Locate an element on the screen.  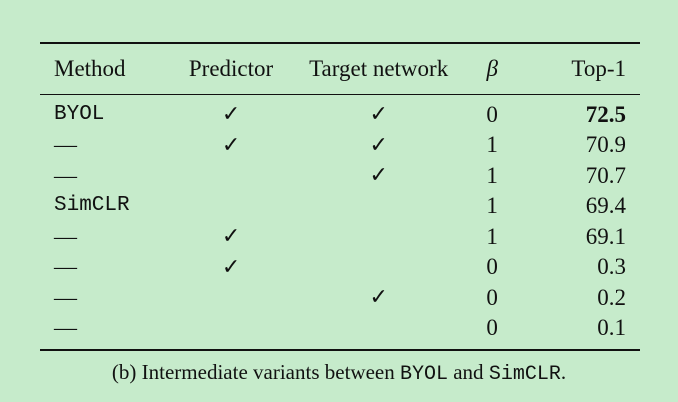
caption-suffix: . is located at coordinates (563, 372).